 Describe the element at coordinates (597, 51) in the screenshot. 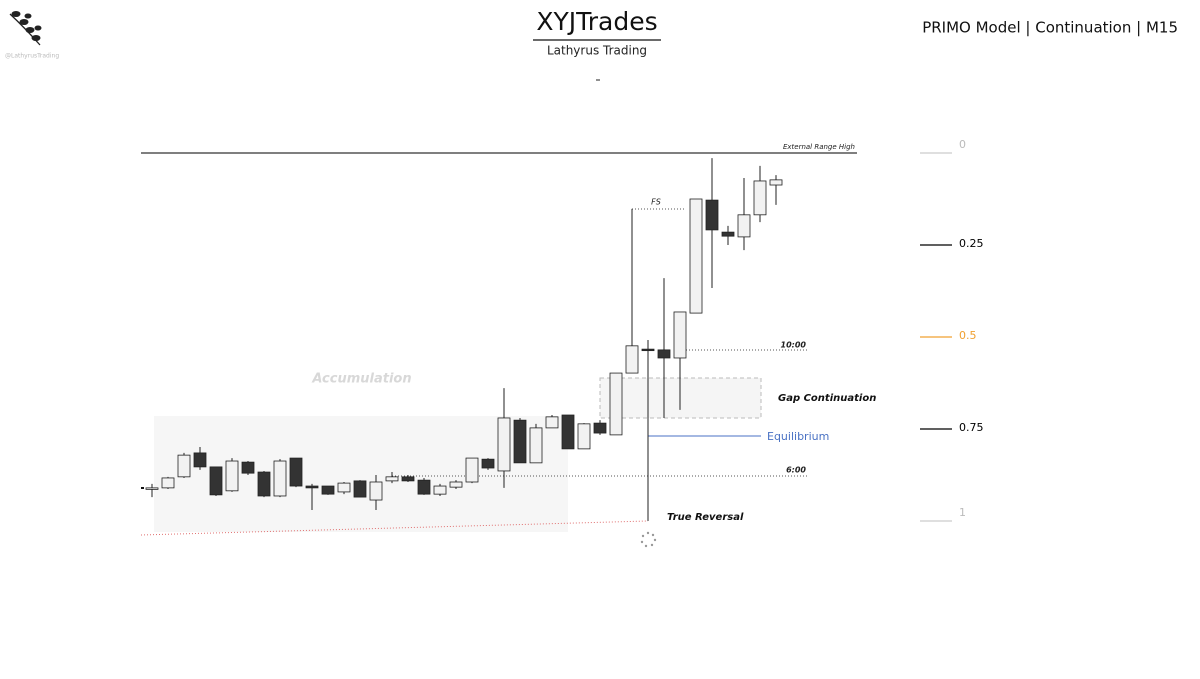

I see `chart-subtitle: Lathyrus Trading` at that location.